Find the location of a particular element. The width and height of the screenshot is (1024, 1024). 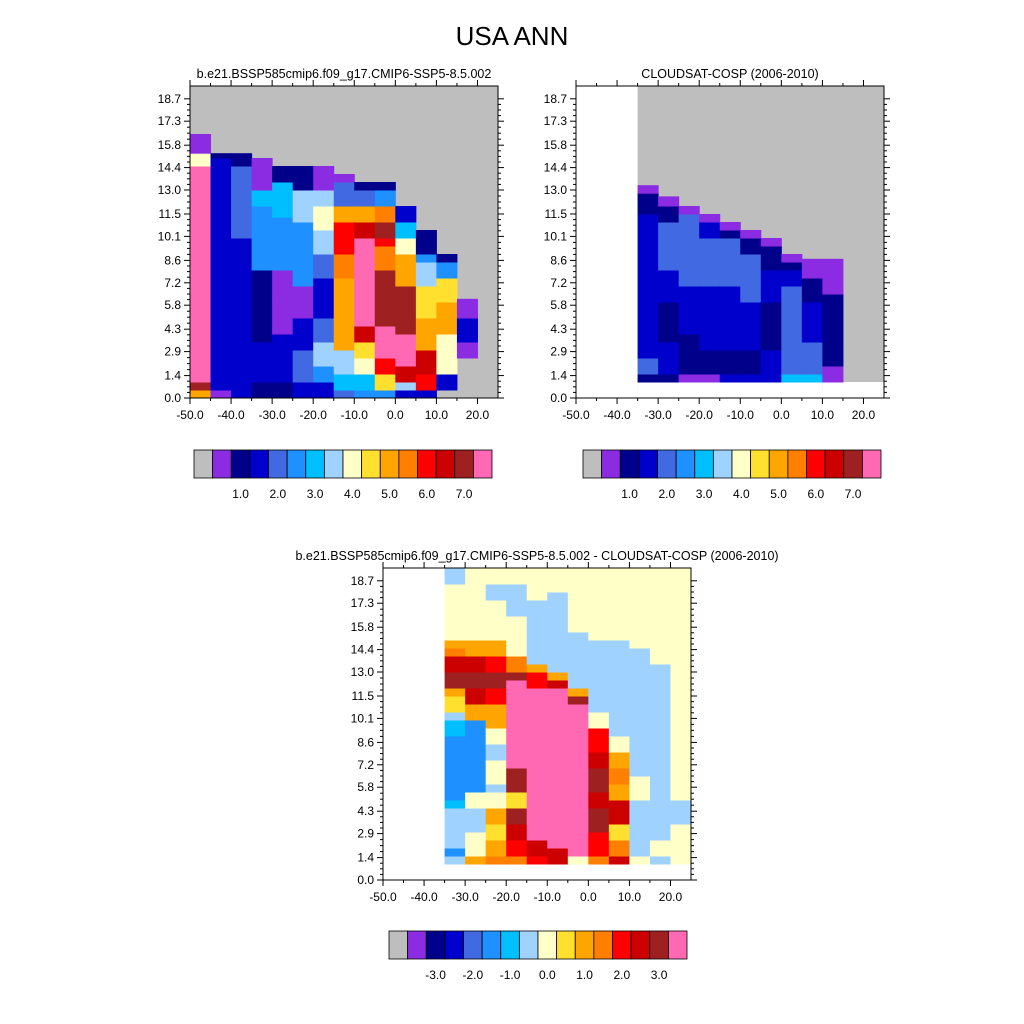

colorbar-label: 0.0 is located at coordinates (547, 975).